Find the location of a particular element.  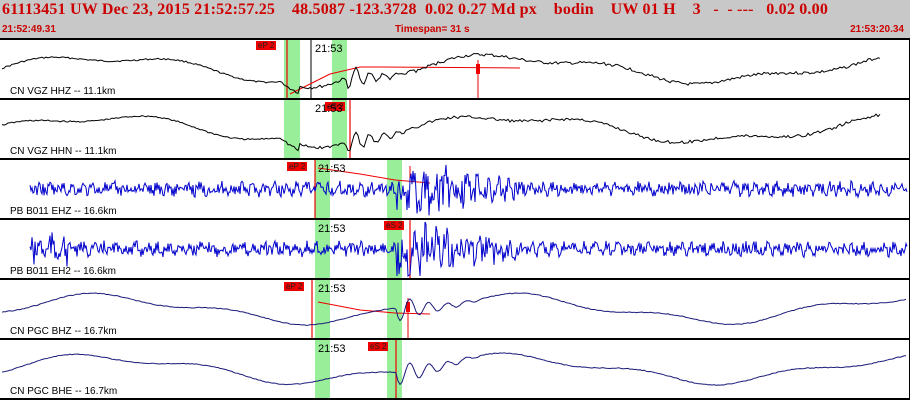

channel-label: PB B011 EH2 -- 16.6km is located at coordinates (63, 271).